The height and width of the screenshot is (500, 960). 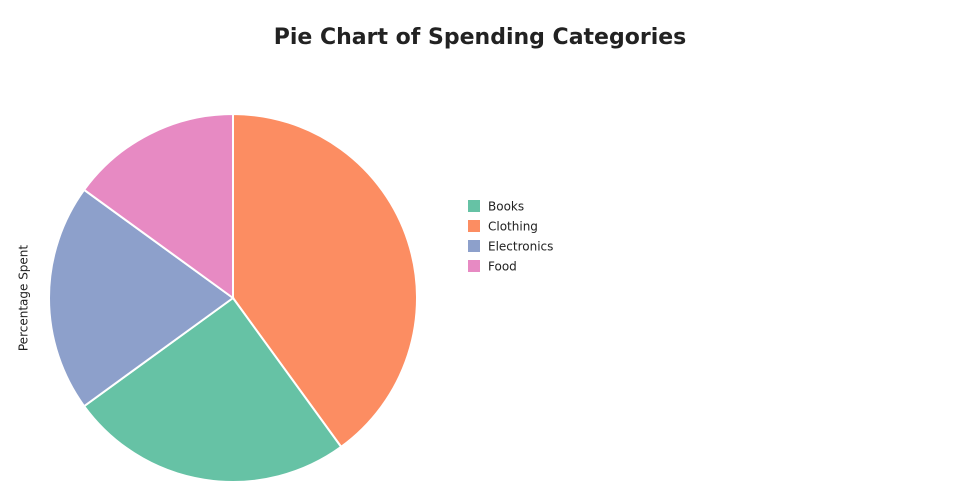 What do you see at coordinates (506, 207) in the screenshot?
I see `legend-label: Books` at bounding box center [506, 207].